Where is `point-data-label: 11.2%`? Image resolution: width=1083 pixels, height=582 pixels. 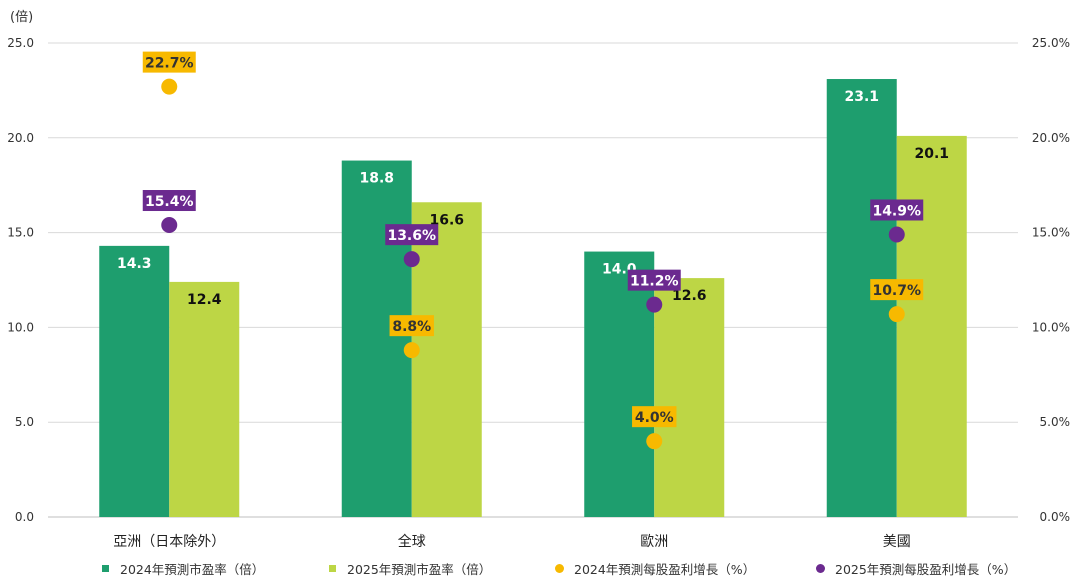 point-data-label: 11.2% is located at coordinates (654, 282).